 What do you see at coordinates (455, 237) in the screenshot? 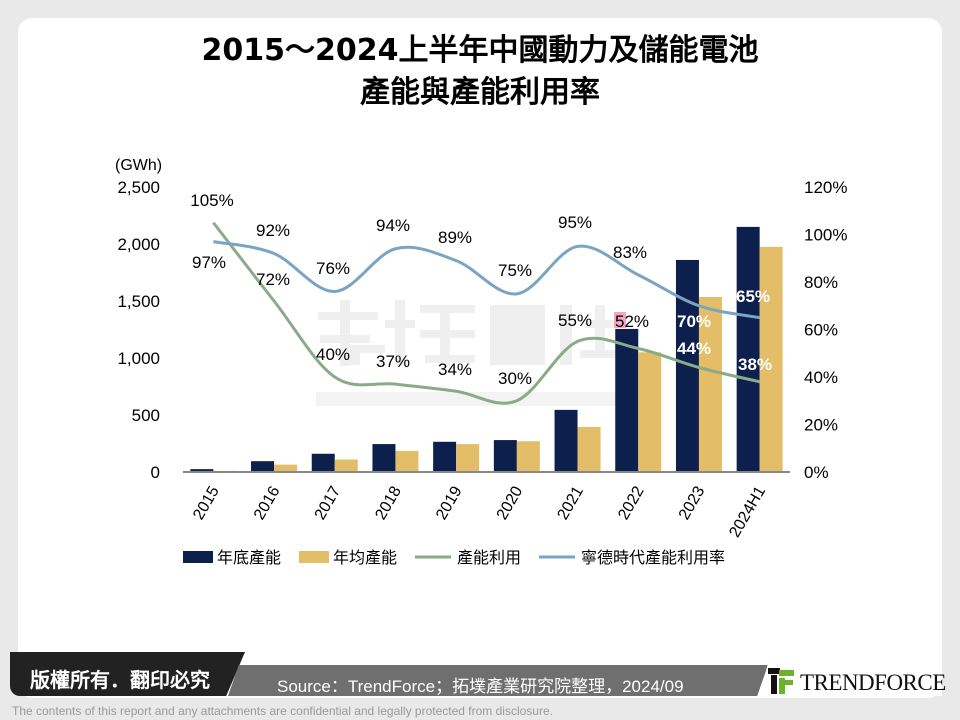
I see `data-label-catl-utilization: 89%` at bounding box center [455, 237].